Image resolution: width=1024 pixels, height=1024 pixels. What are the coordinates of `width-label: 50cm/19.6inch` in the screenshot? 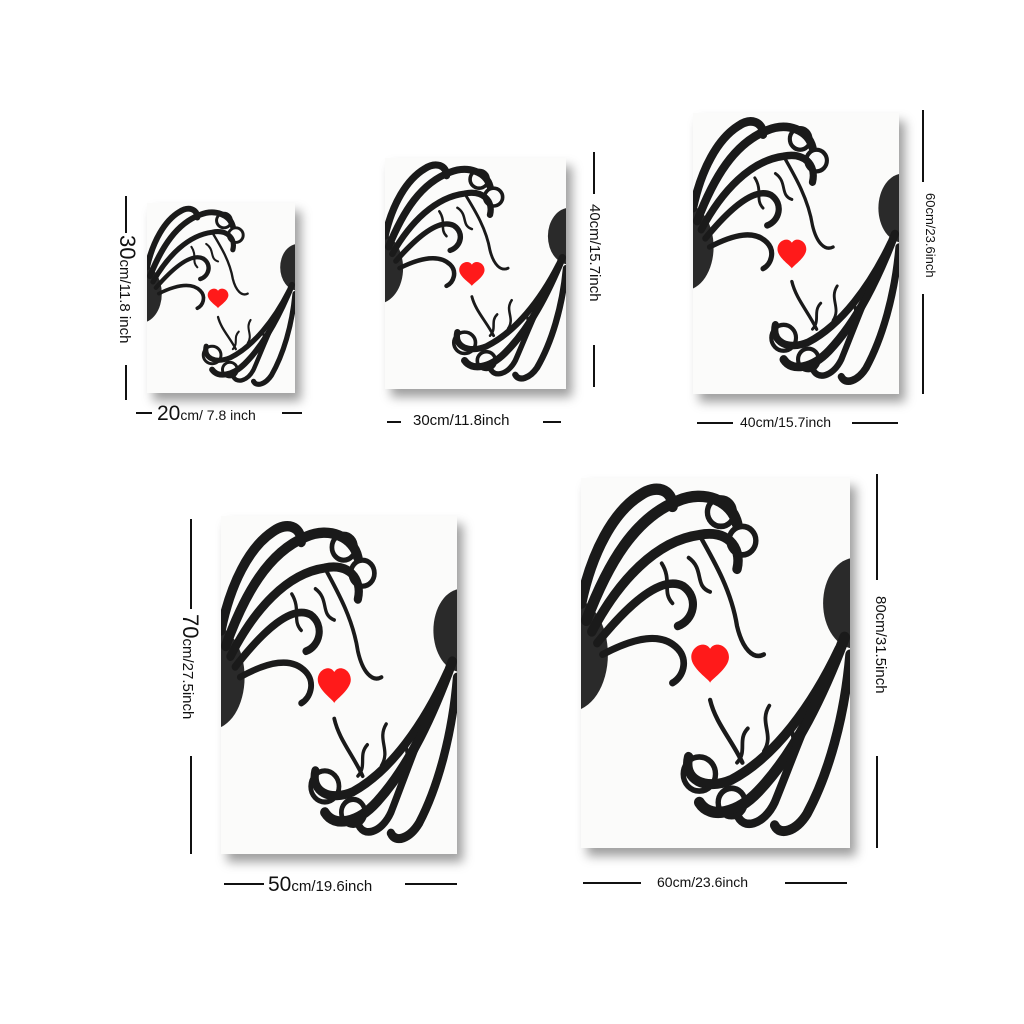 It's located at (320, 885).